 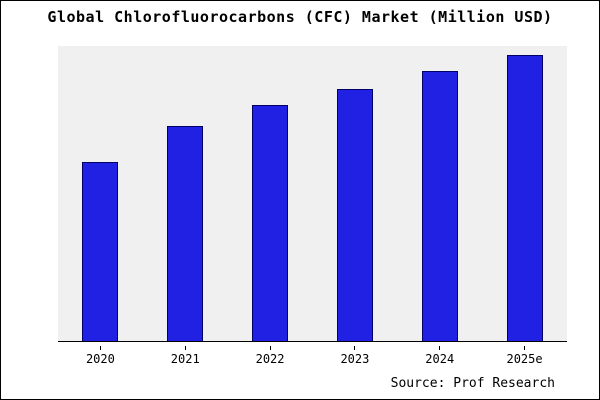 I want to click on x-axis-label: 2024, so click(x=440, y=359).